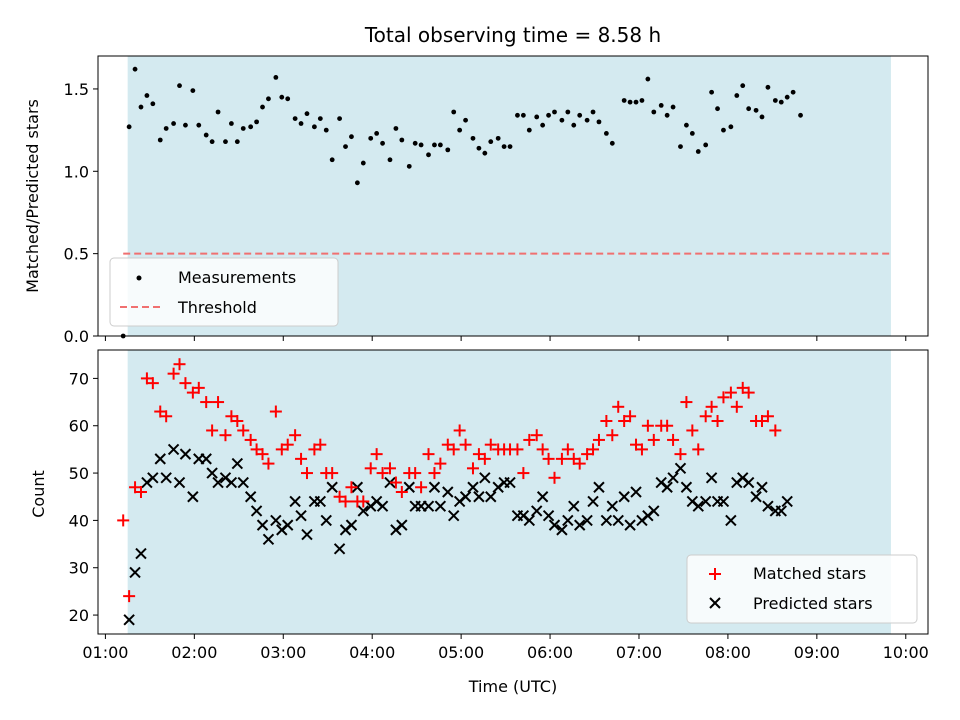 This screenshot has height=720, width=960. I want to click on x-tick-label: 03:00, so click(283, 652).